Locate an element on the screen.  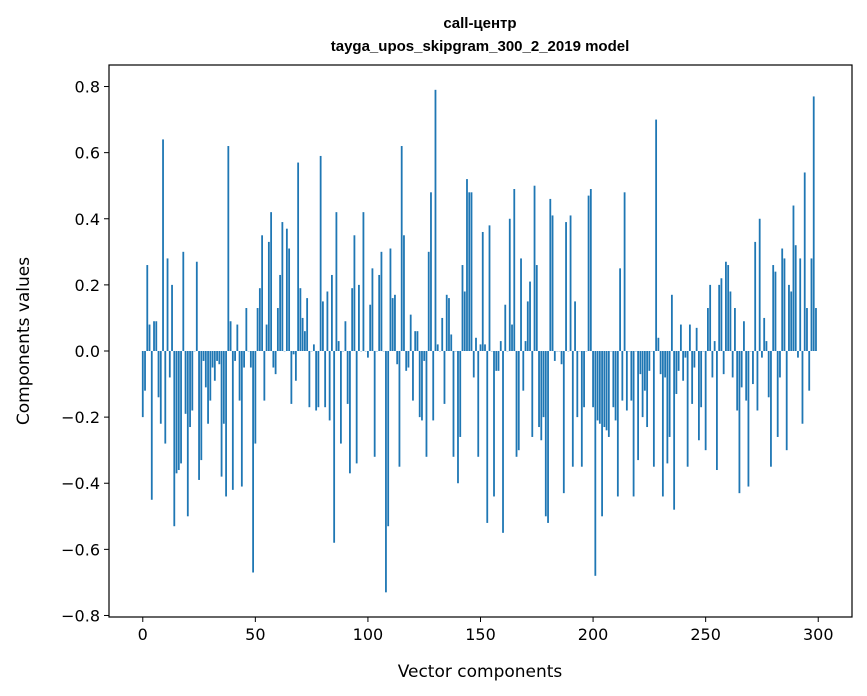
x-tick-label: 250 is located at coordinates (705, 634).